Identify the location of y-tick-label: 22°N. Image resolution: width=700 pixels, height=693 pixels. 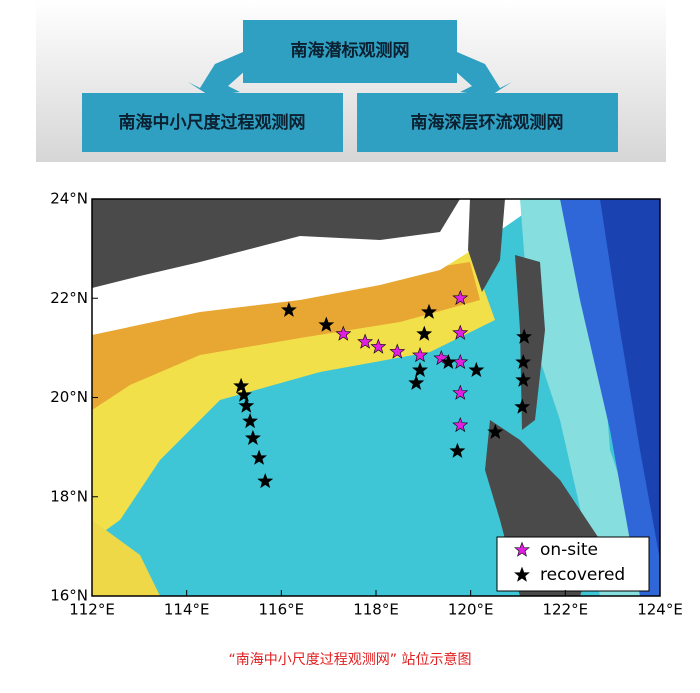
(69, 298).